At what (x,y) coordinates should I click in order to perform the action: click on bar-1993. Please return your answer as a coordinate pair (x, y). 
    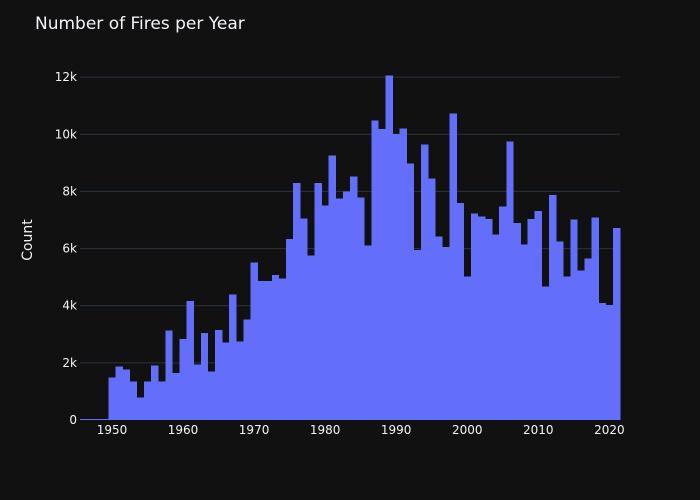
    Looking at the image, I should click on (417, 335).